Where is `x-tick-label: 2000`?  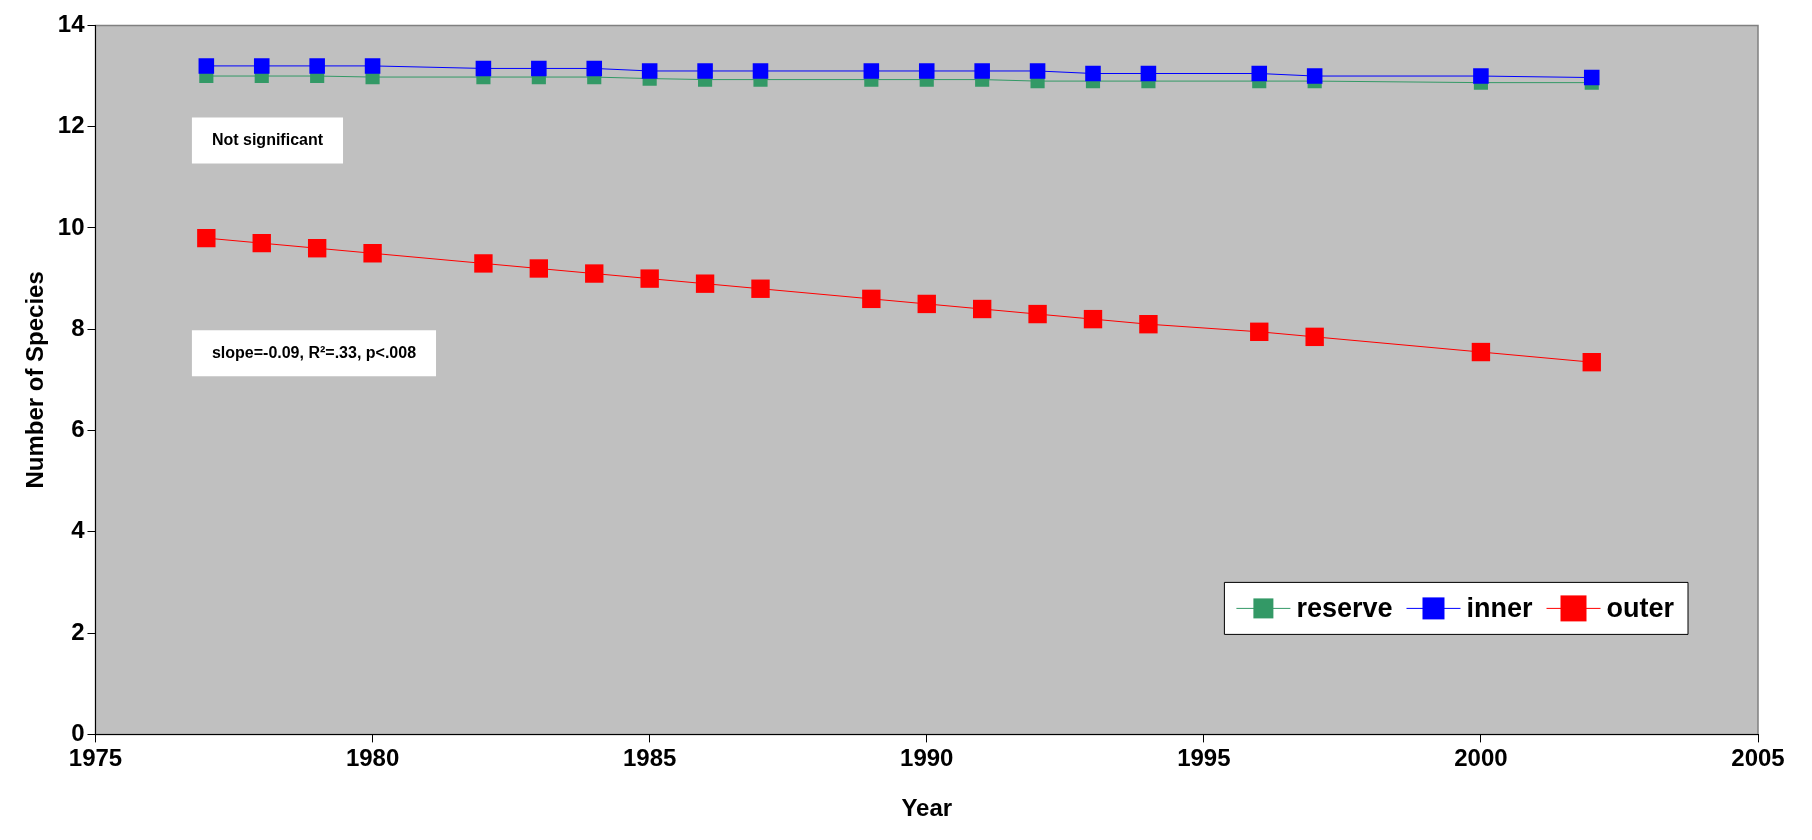 x-tick-label: 2000 is located at coordinates (1481, 758).